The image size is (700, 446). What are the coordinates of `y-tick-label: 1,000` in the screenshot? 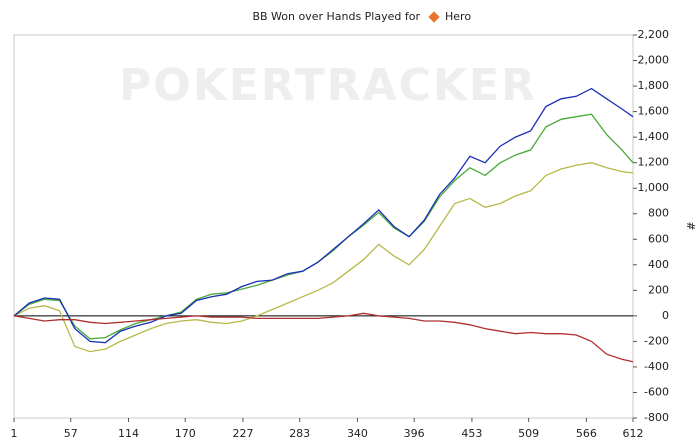 It's located at (654, 187).